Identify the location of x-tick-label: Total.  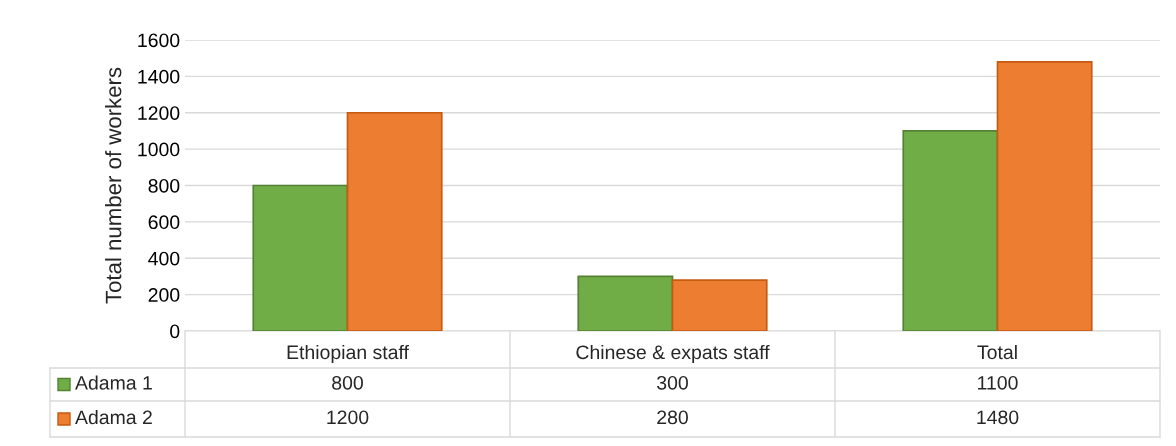
(997, 352).